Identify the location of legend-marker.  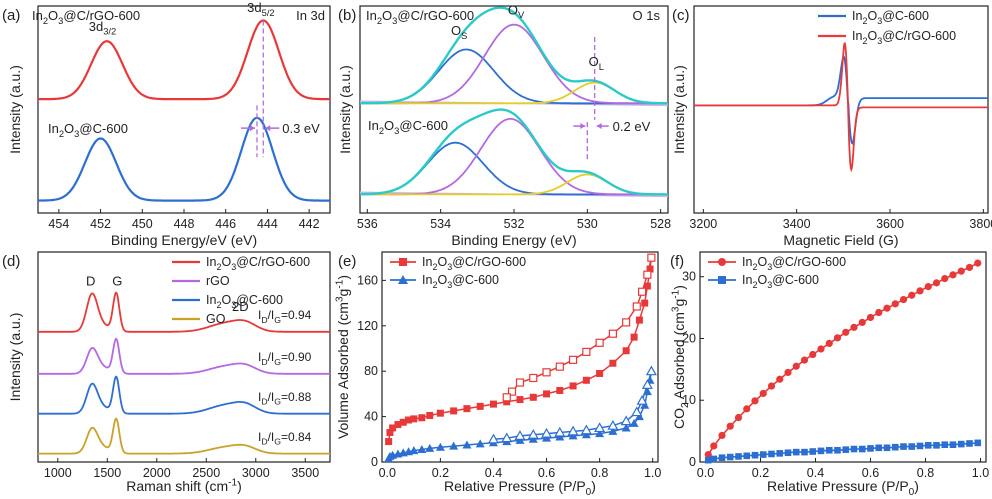
(403, 279).